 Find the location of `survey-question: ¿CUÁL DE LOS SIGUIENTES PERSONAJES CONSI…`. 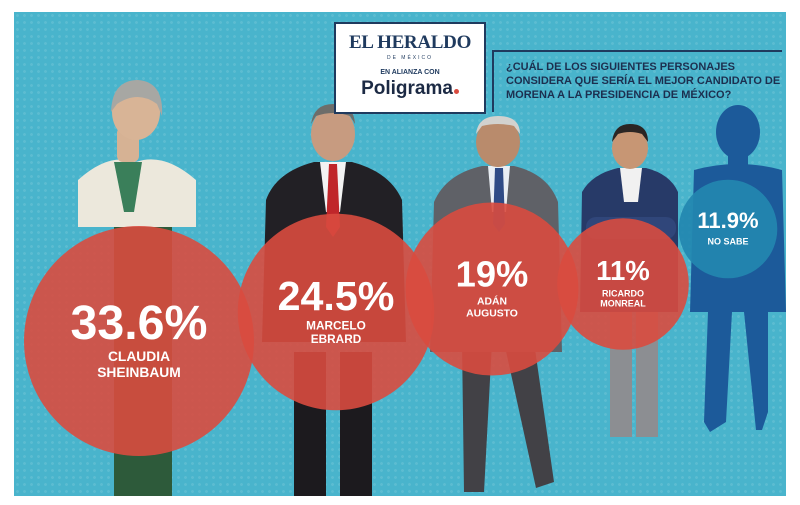

survey-question: ¿CUÁL DE LOS SIGUIENTES PERSONAJES CONSI… is located at coordinates (637, 81).